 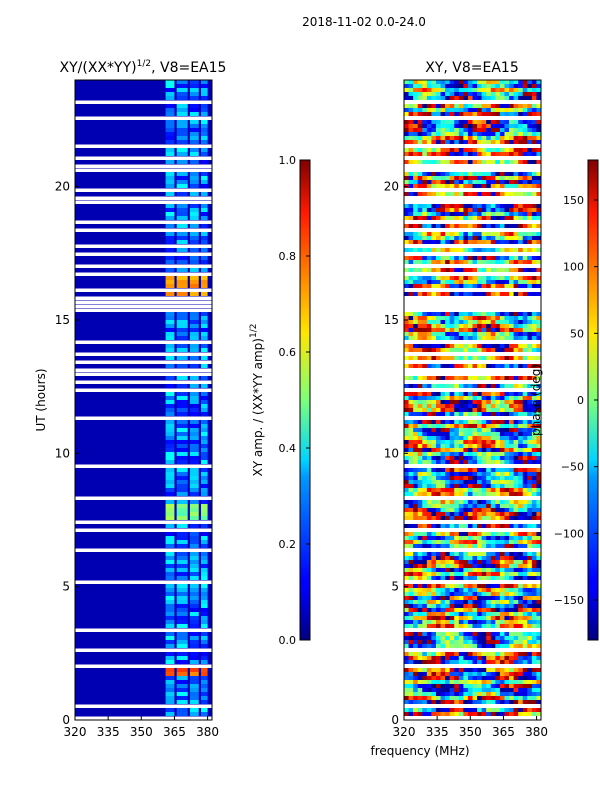 I want to click on amplitude-flagged-row, so click(x=143, y=102).